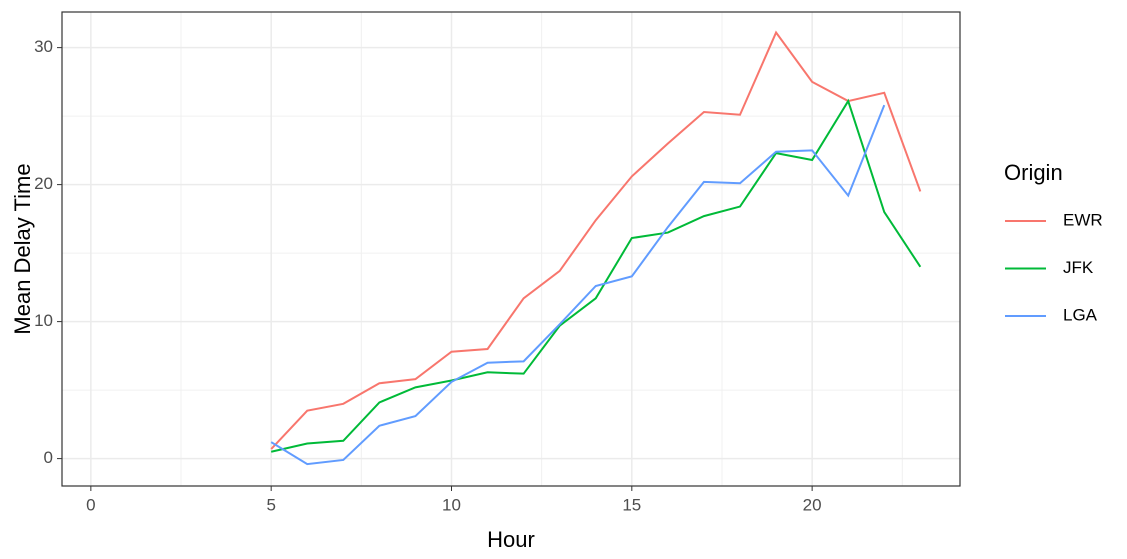 The height and width of the screenshot is (559, 1127). I want to click on y-tick-label: 30, so click(43, 46).